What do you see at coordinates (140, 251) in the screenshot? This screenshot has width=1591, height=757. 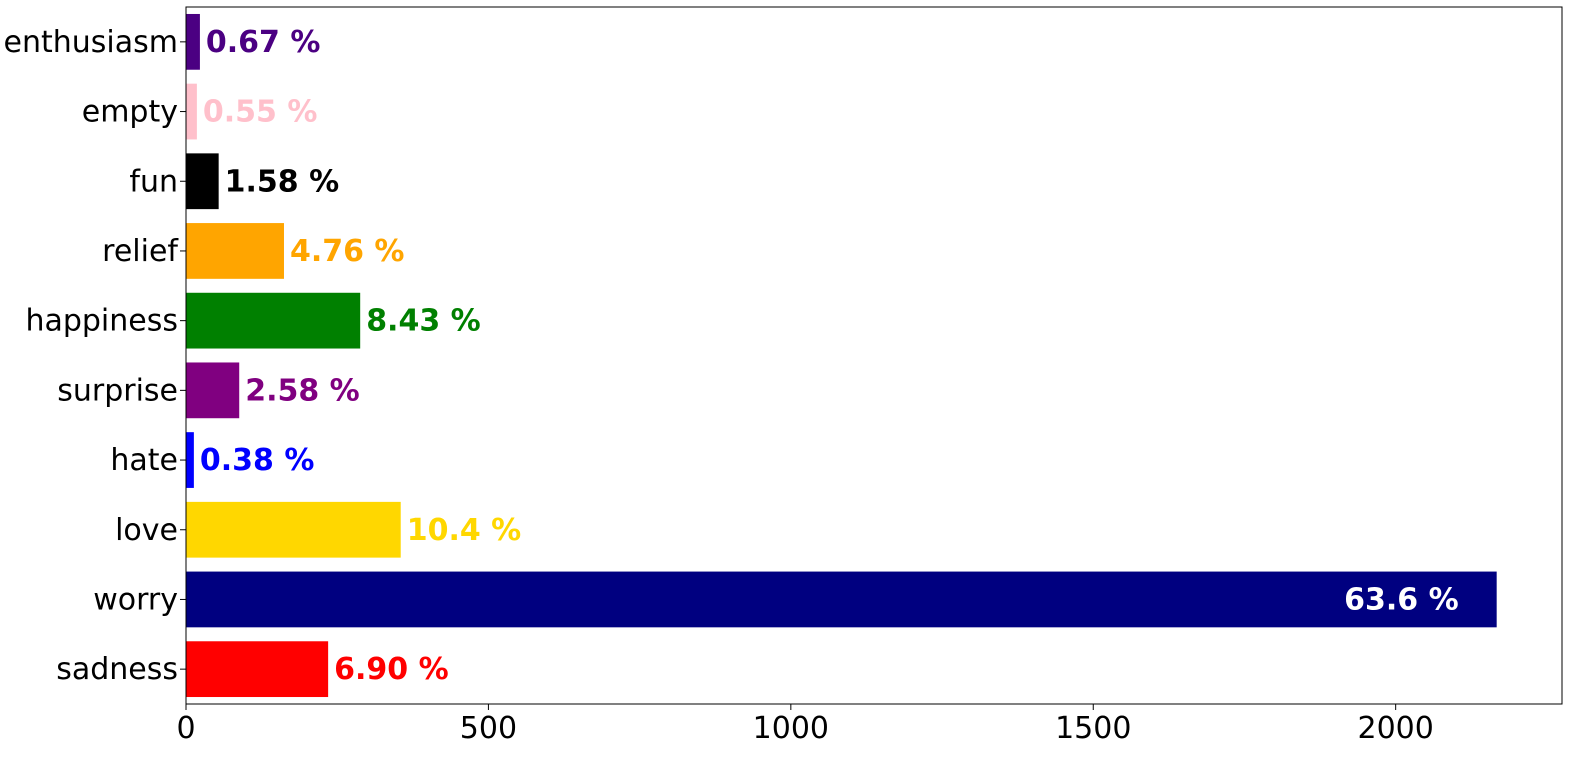 I see `y-tick-label-relief: relief` at bounding box center [140, 251].